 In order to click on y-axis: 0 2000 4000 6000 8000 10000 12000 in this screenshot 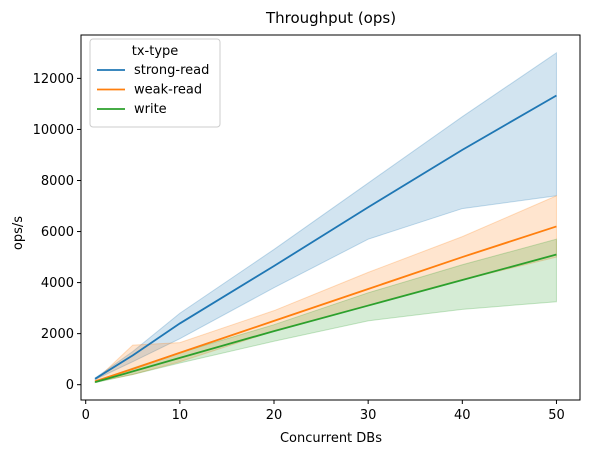, I will do `click(57, 232)`.